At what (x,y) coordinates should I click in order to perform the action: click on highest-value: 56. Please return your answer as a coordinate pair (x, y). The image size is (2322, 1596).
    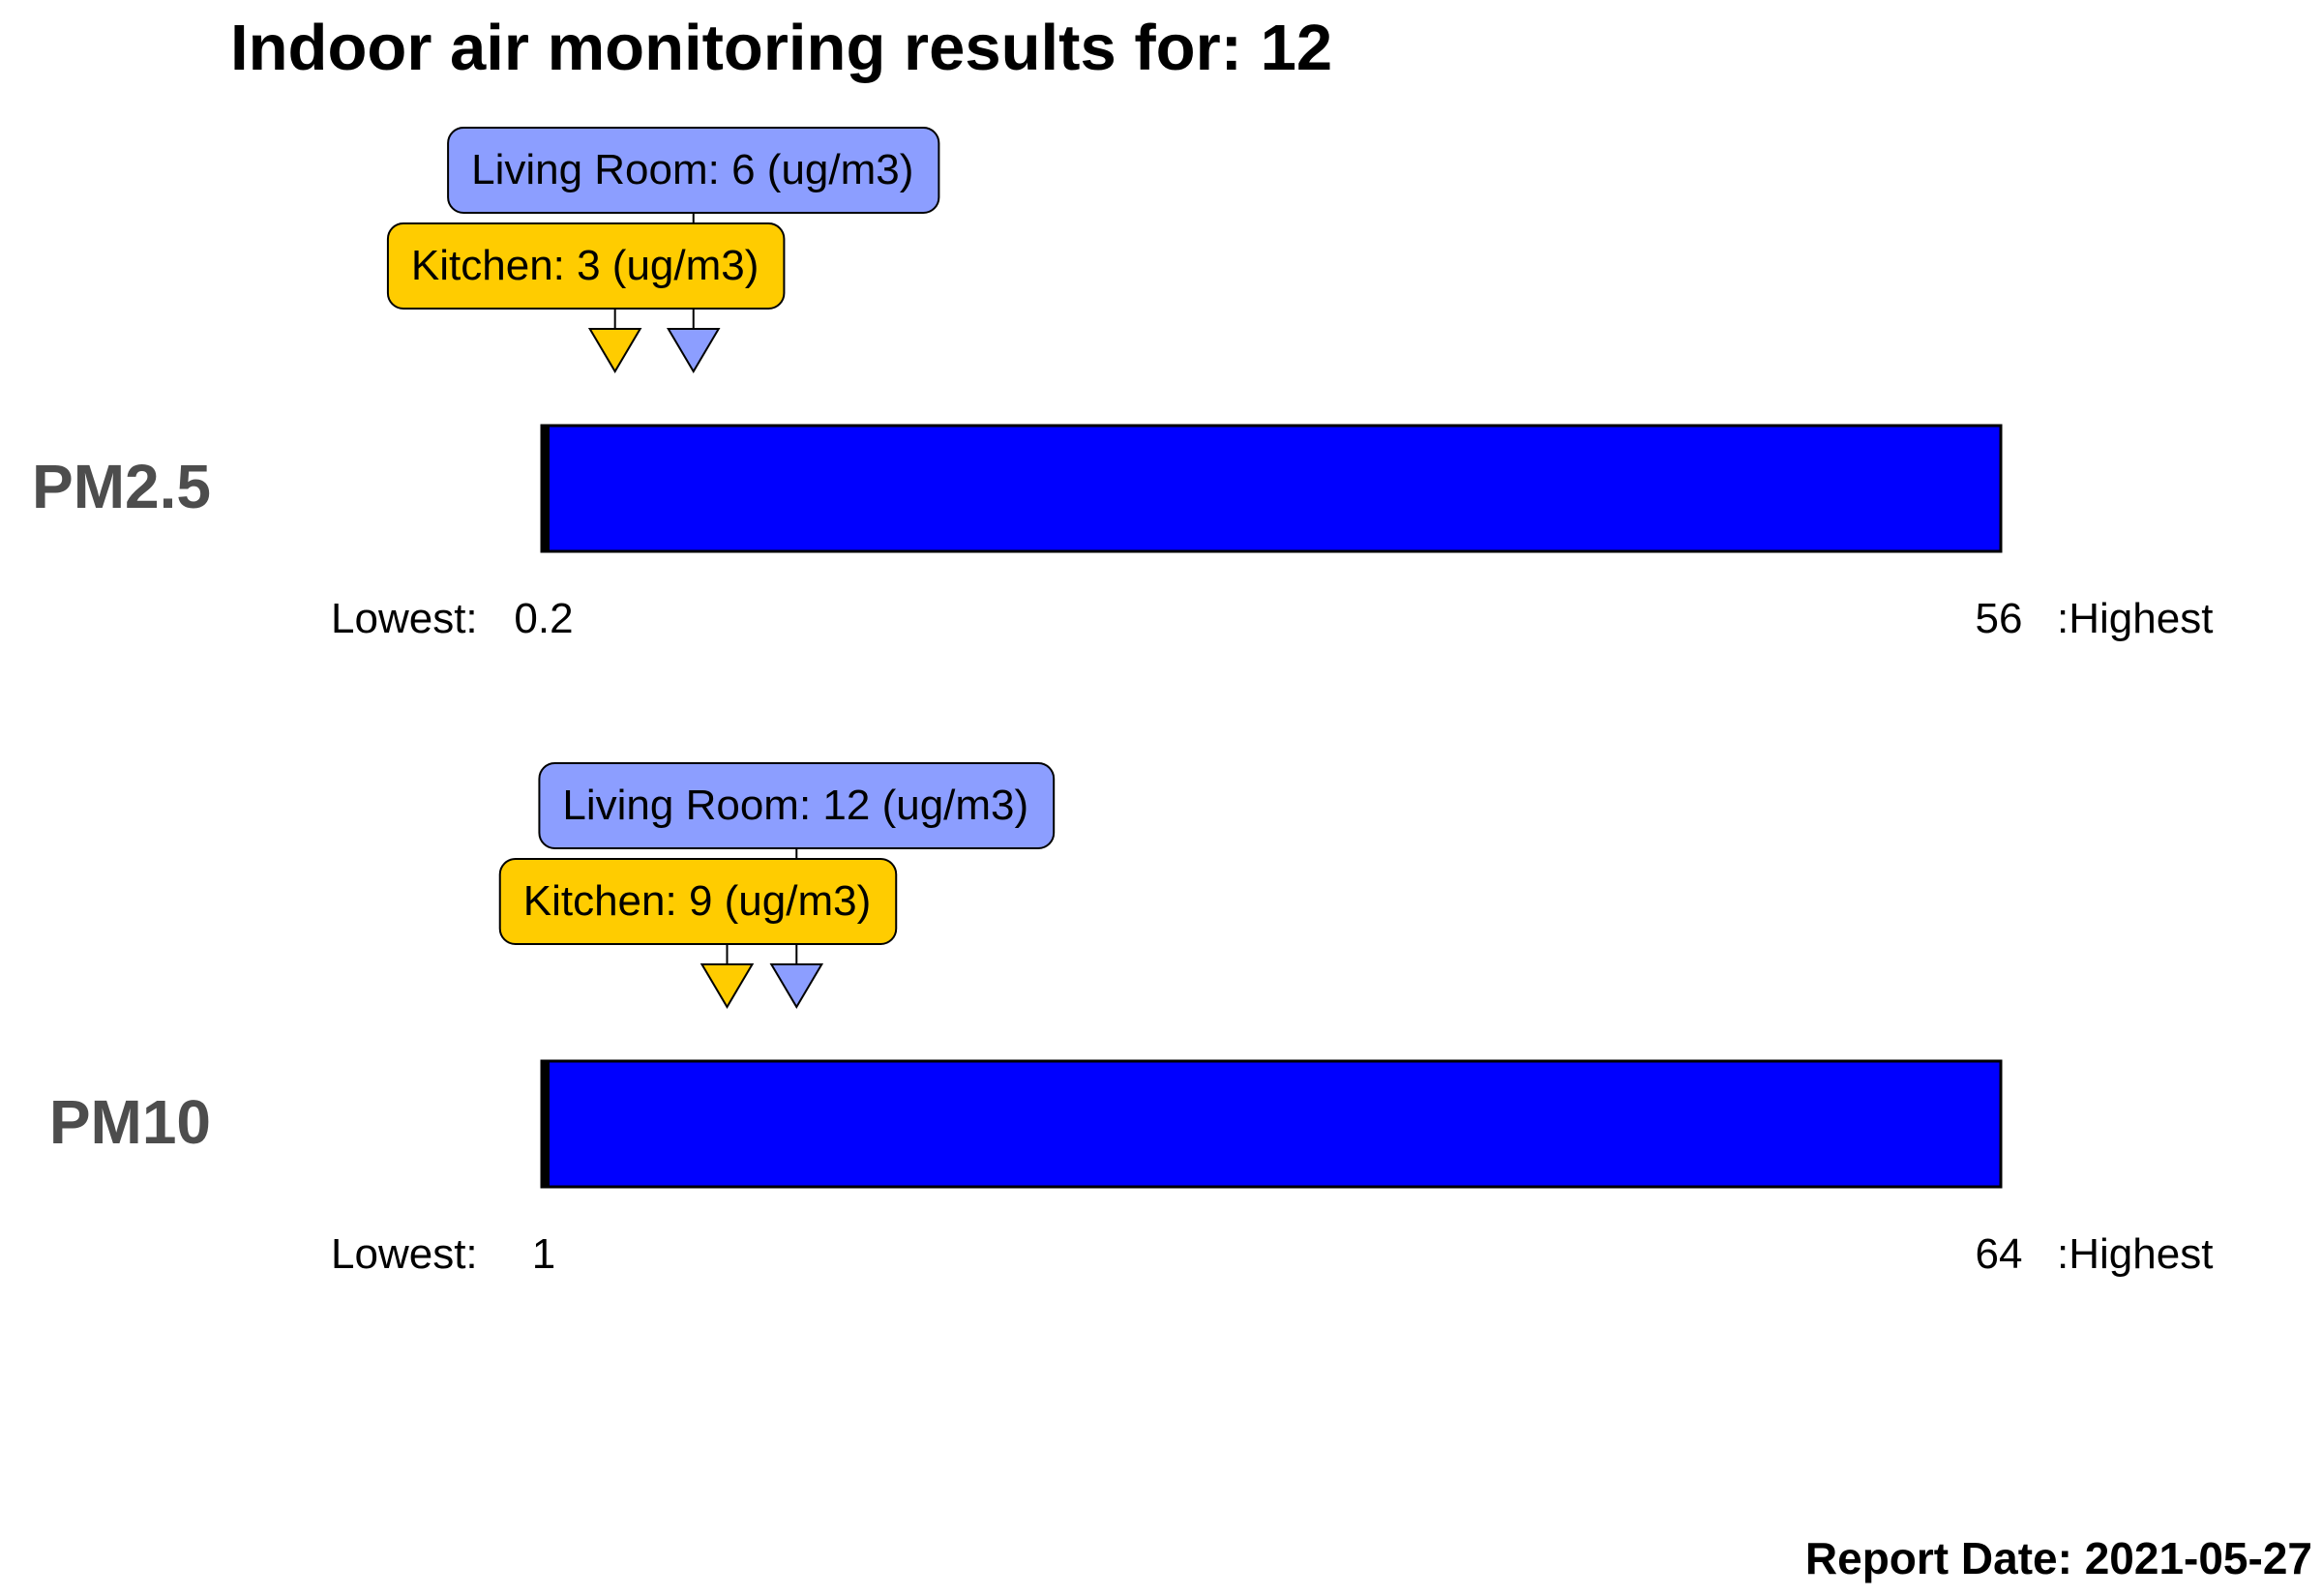
    Looking at the image, I should click on (1999, 618).